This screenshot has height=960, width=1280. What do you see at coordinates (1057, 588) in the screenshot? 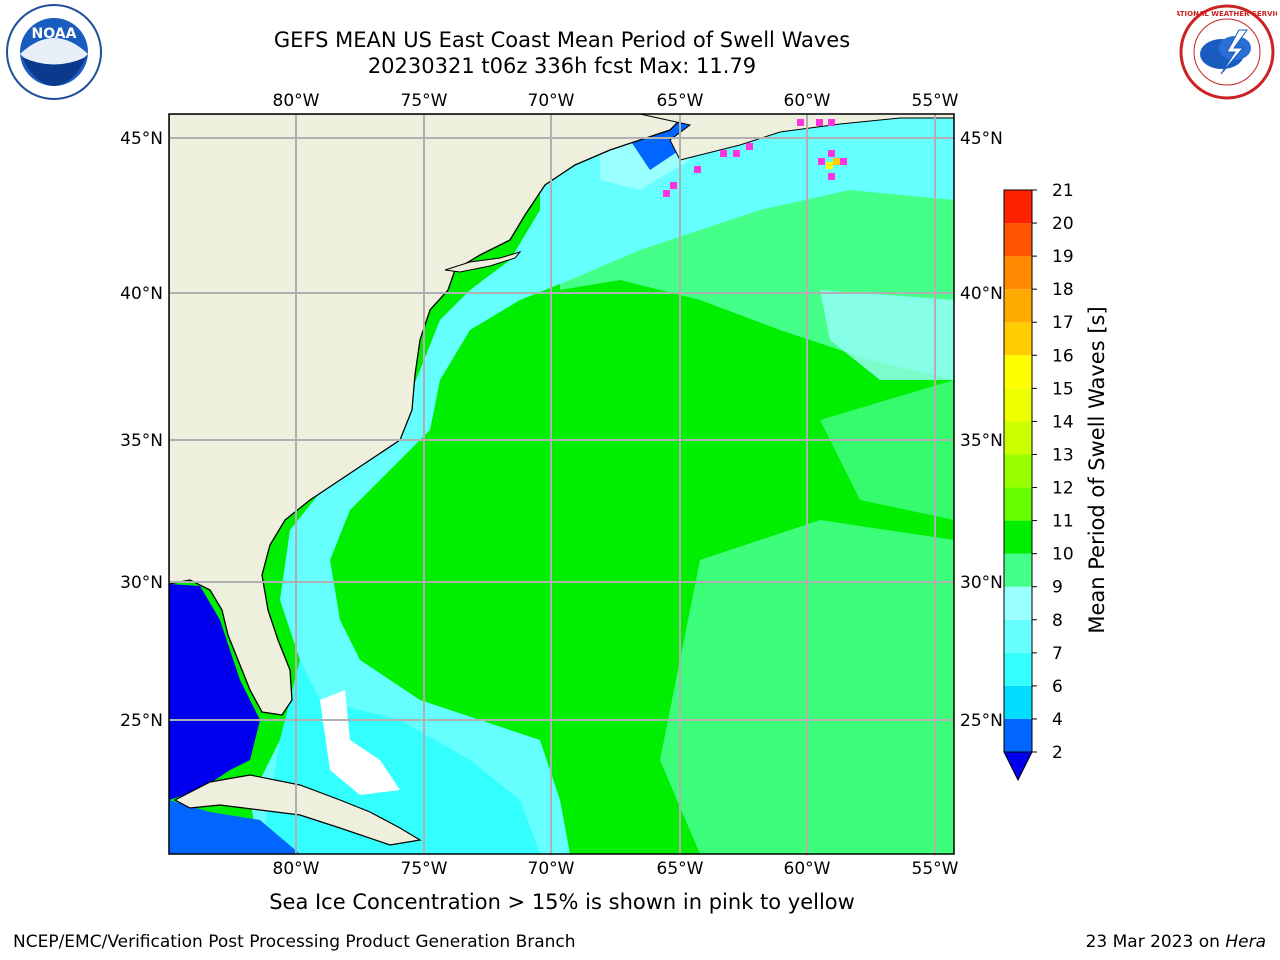
I see `colorbar-tick-label: 9` at bounding box center [1057, 588].